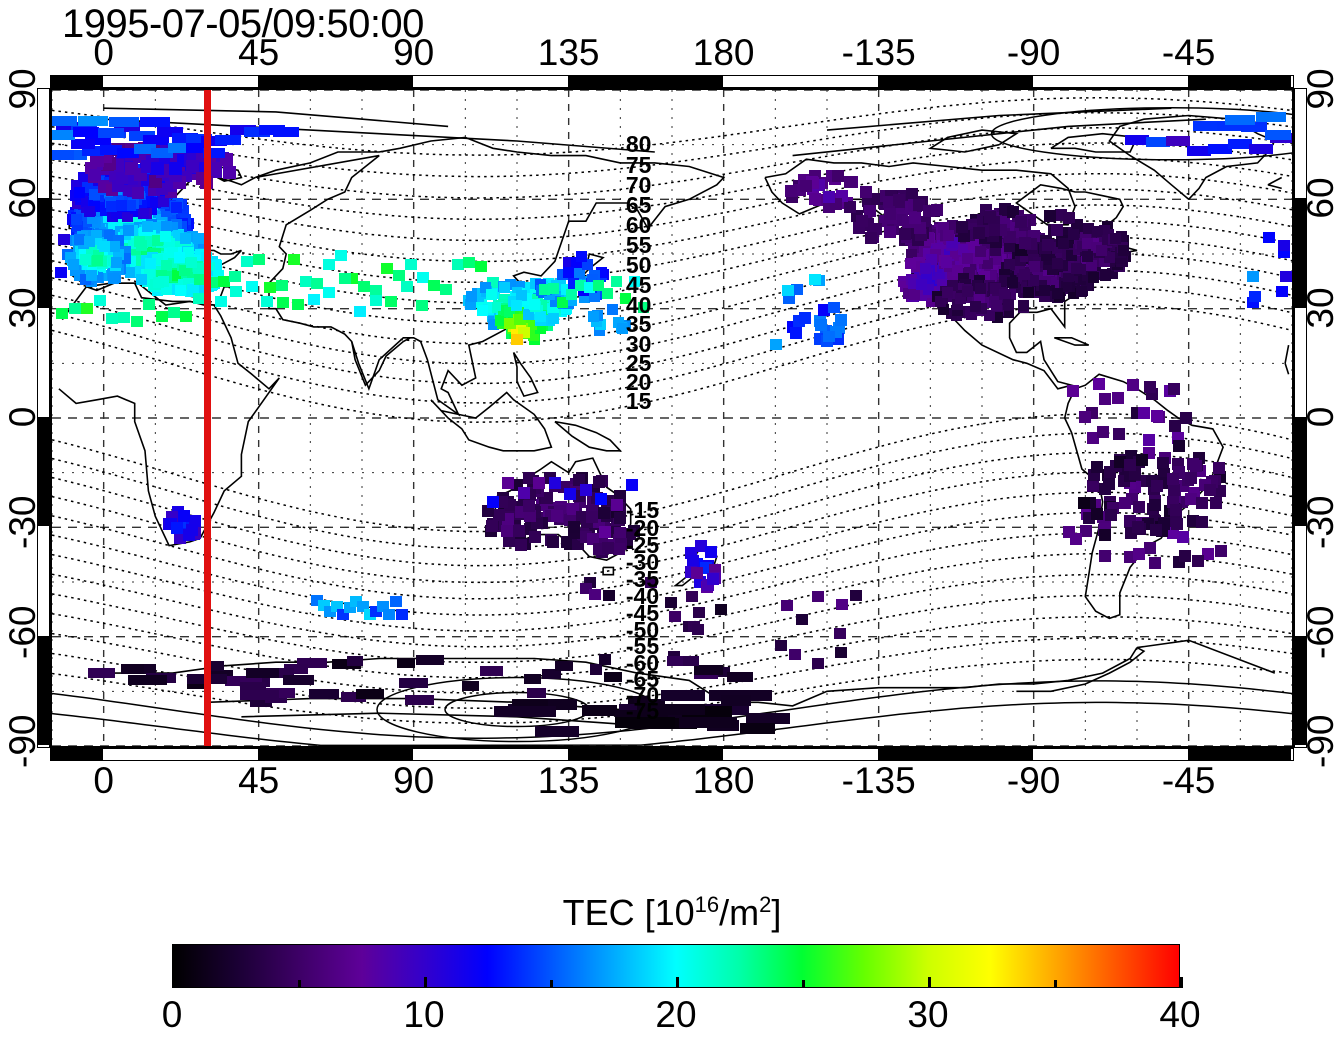 The image size is (1344, 1048). Describe the element at coordinates (1320, 522) in the screenshot. I see `y-axis-tick-label: -30` at that location.